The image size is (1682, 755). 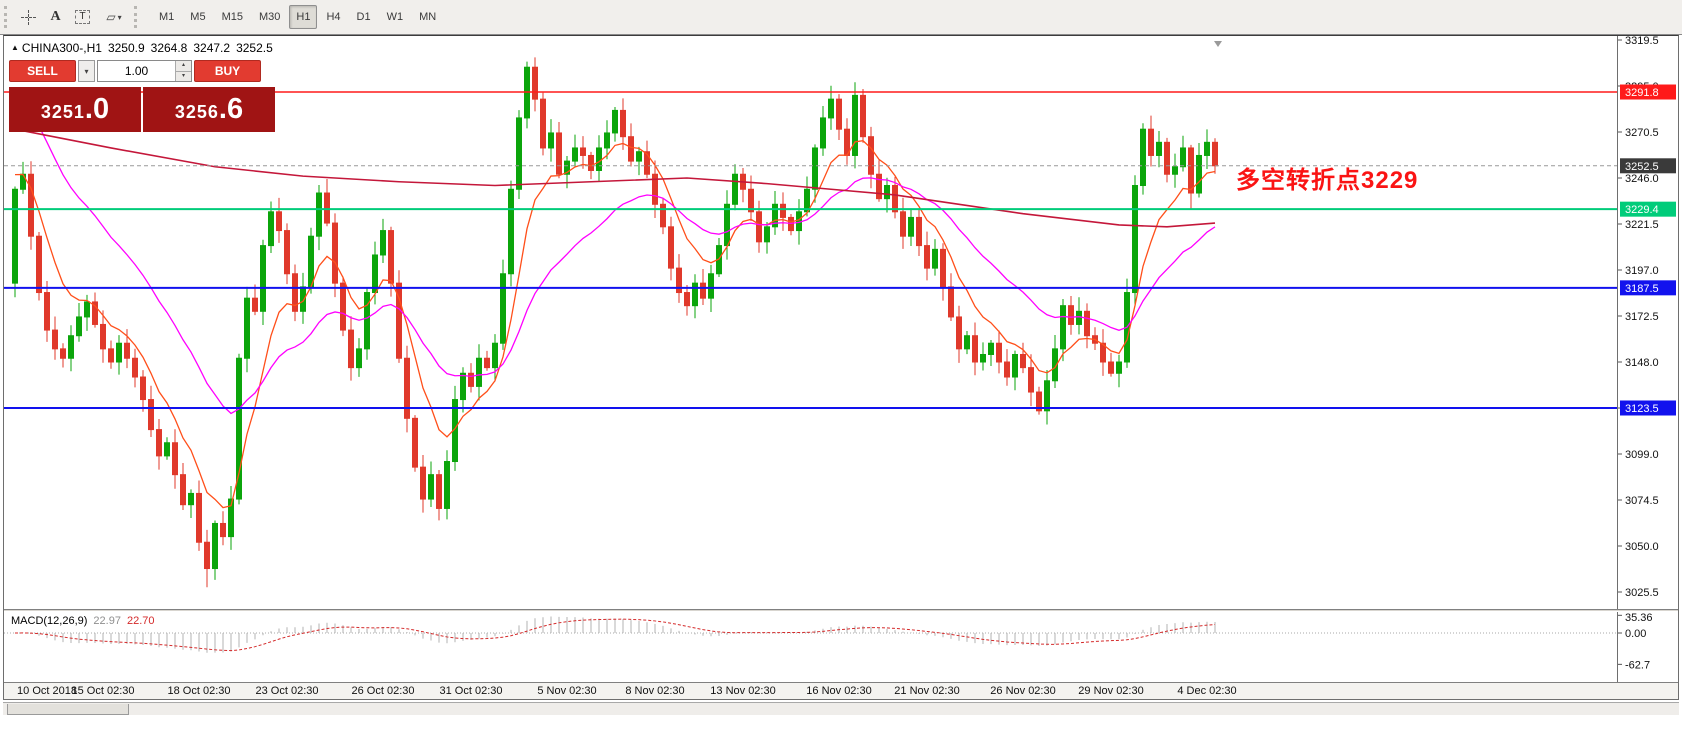 What do you see at coordinates (126, 48) in the screenshot?
I see `open-value: 3250.9` at bounding box center [126, 48].